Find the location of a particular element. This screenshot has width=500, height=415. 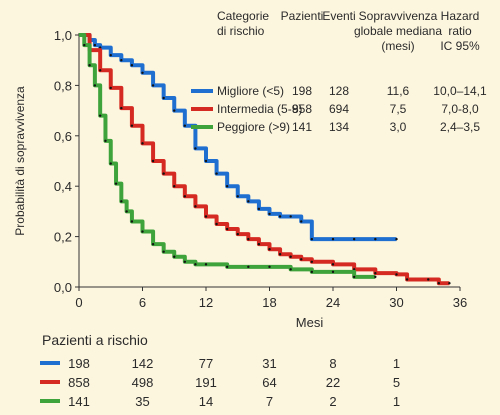

legend-header-group: Categorie is located at coordinates (243, 16).